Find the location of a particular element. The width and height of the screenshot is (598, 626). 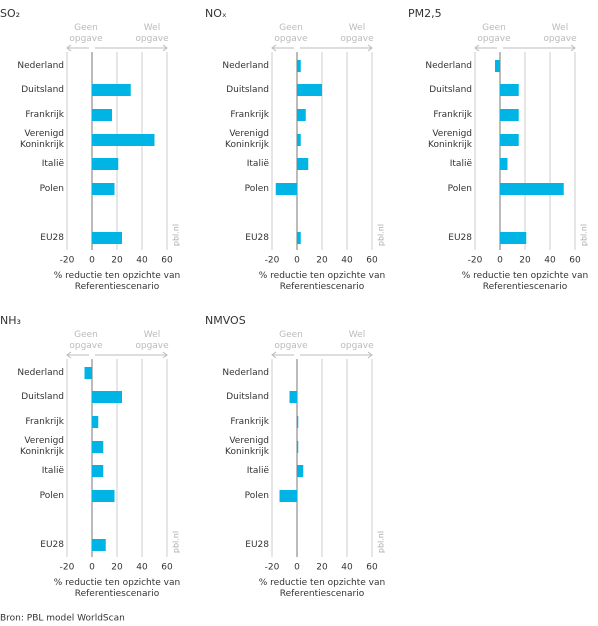

panel-title: NMVOS is located at coordinates (225, 320).